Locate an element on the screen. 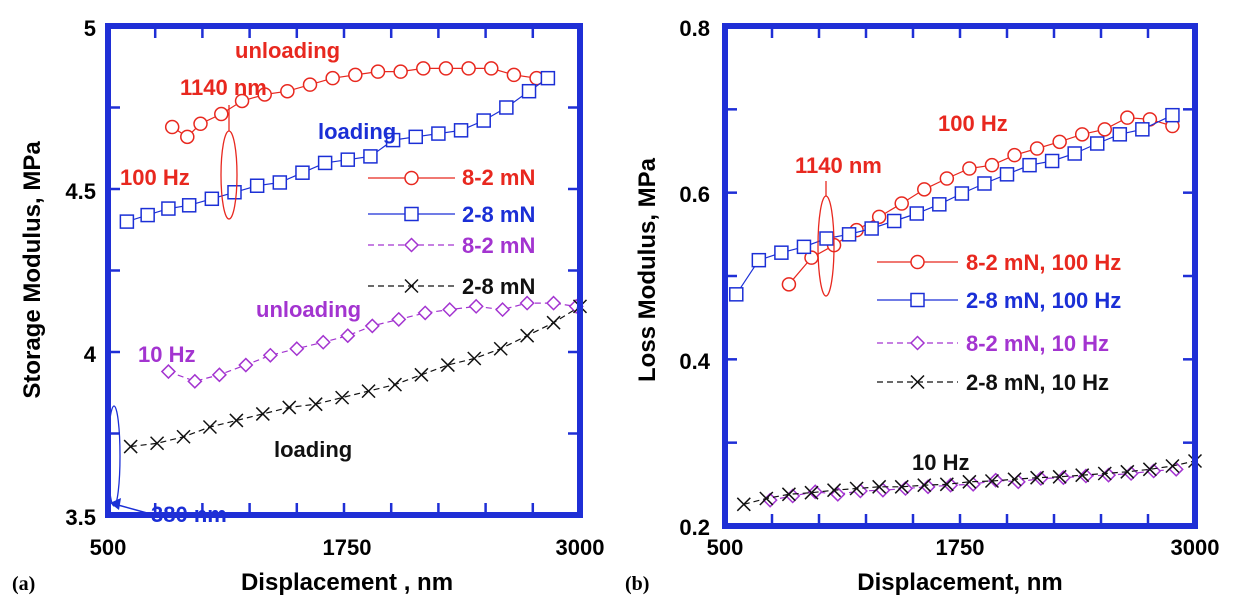 The width and height of the screenshot is (1237, 602). panel-a-xtick-1750: 1750 is located at coordinates (347, 547).